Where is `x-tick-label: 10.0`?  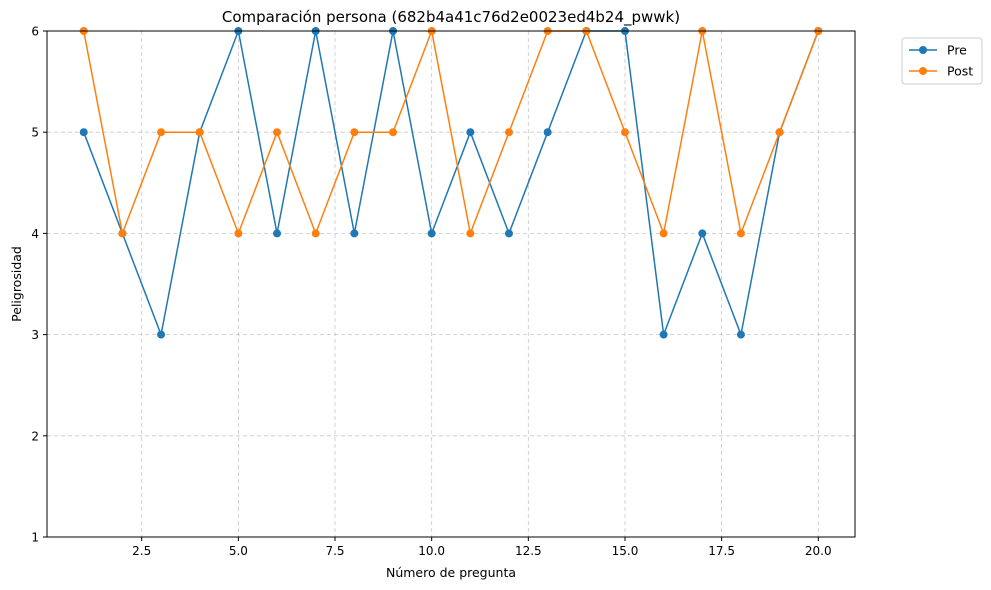 x-tick-label: 10.0 is located at coordinates (431, 551).